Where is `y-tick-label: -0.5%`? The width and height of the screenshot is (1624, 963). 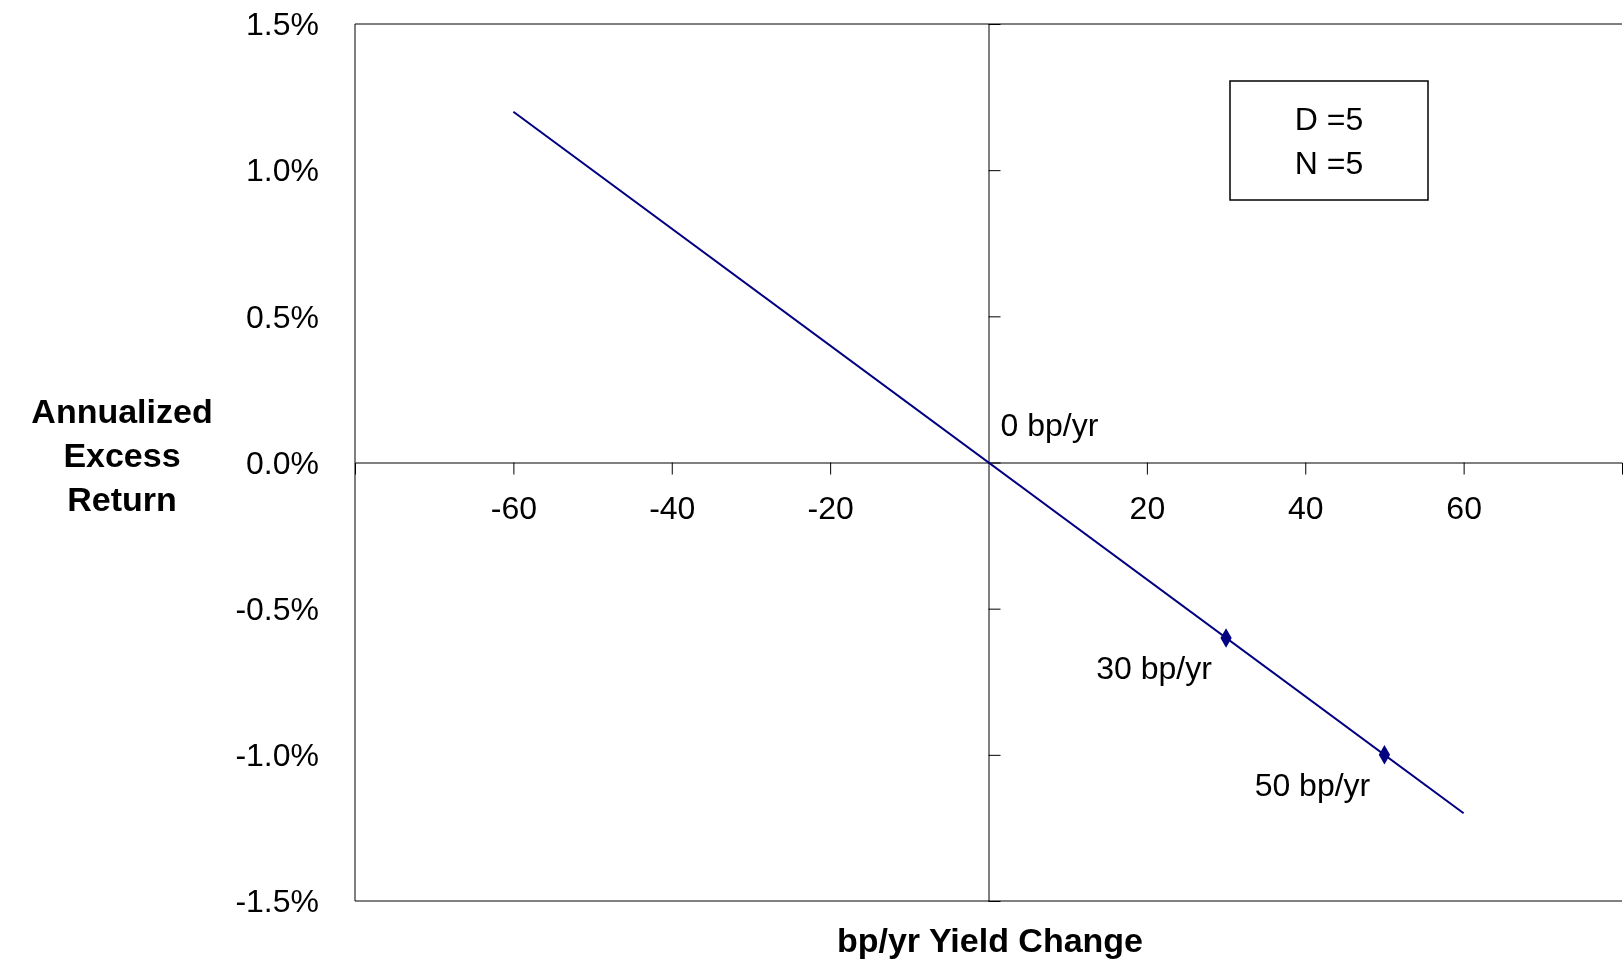 y-tick-label: -0.5% is located at coordinates (277, 608).